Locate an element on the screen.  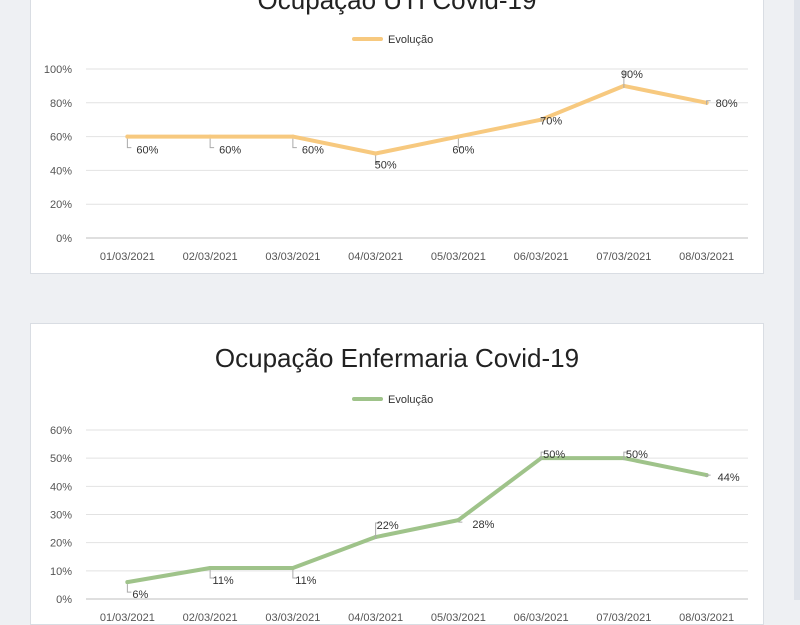
y-tick-label: 80% is located at coordinates (61, 104).